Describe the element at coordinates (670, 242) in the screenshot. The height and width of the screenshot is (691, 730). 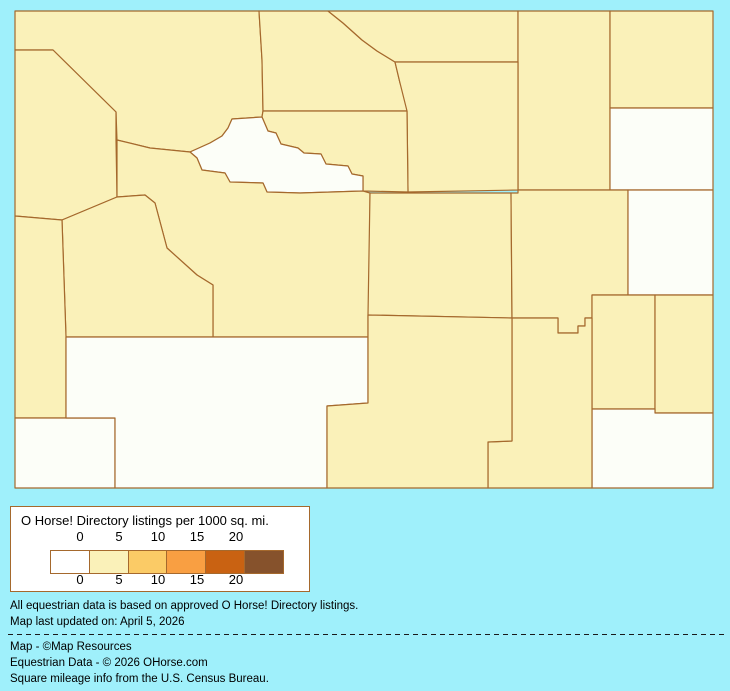
I see `county-niobrara` at that location.